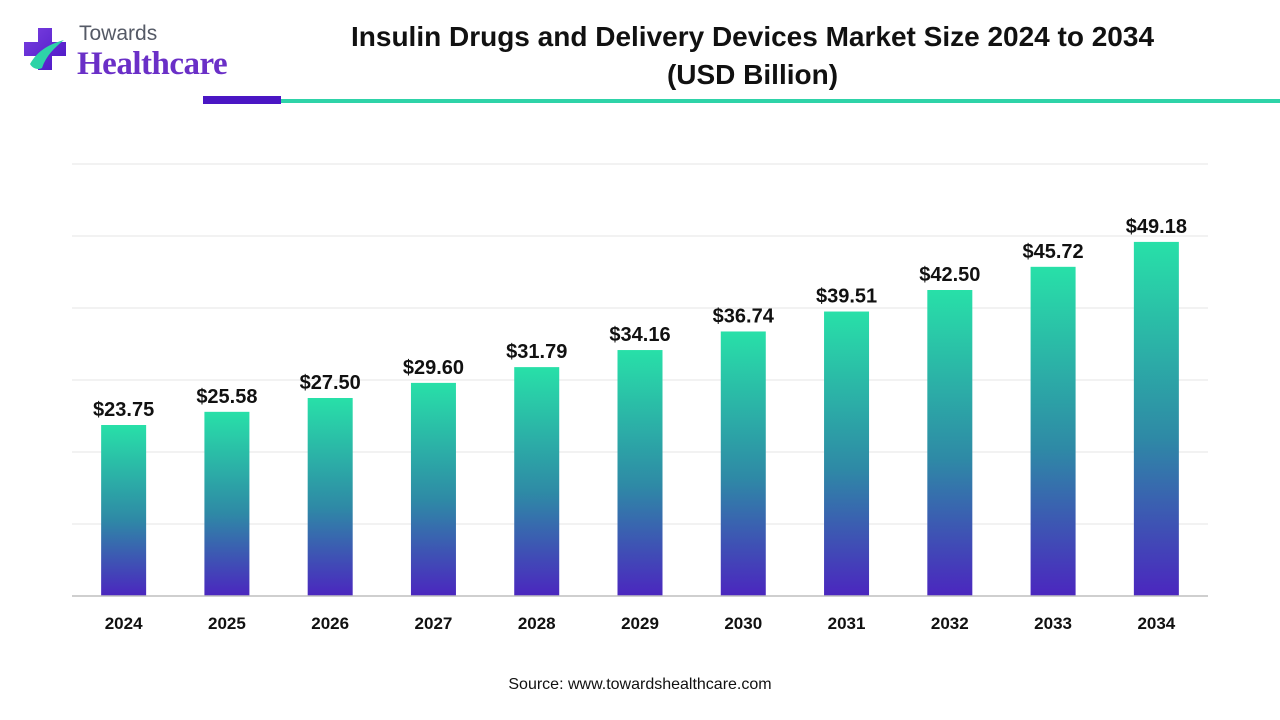 This screenshot has height=720, width=1280. I want to click on bar-2032, so click(950, 443).